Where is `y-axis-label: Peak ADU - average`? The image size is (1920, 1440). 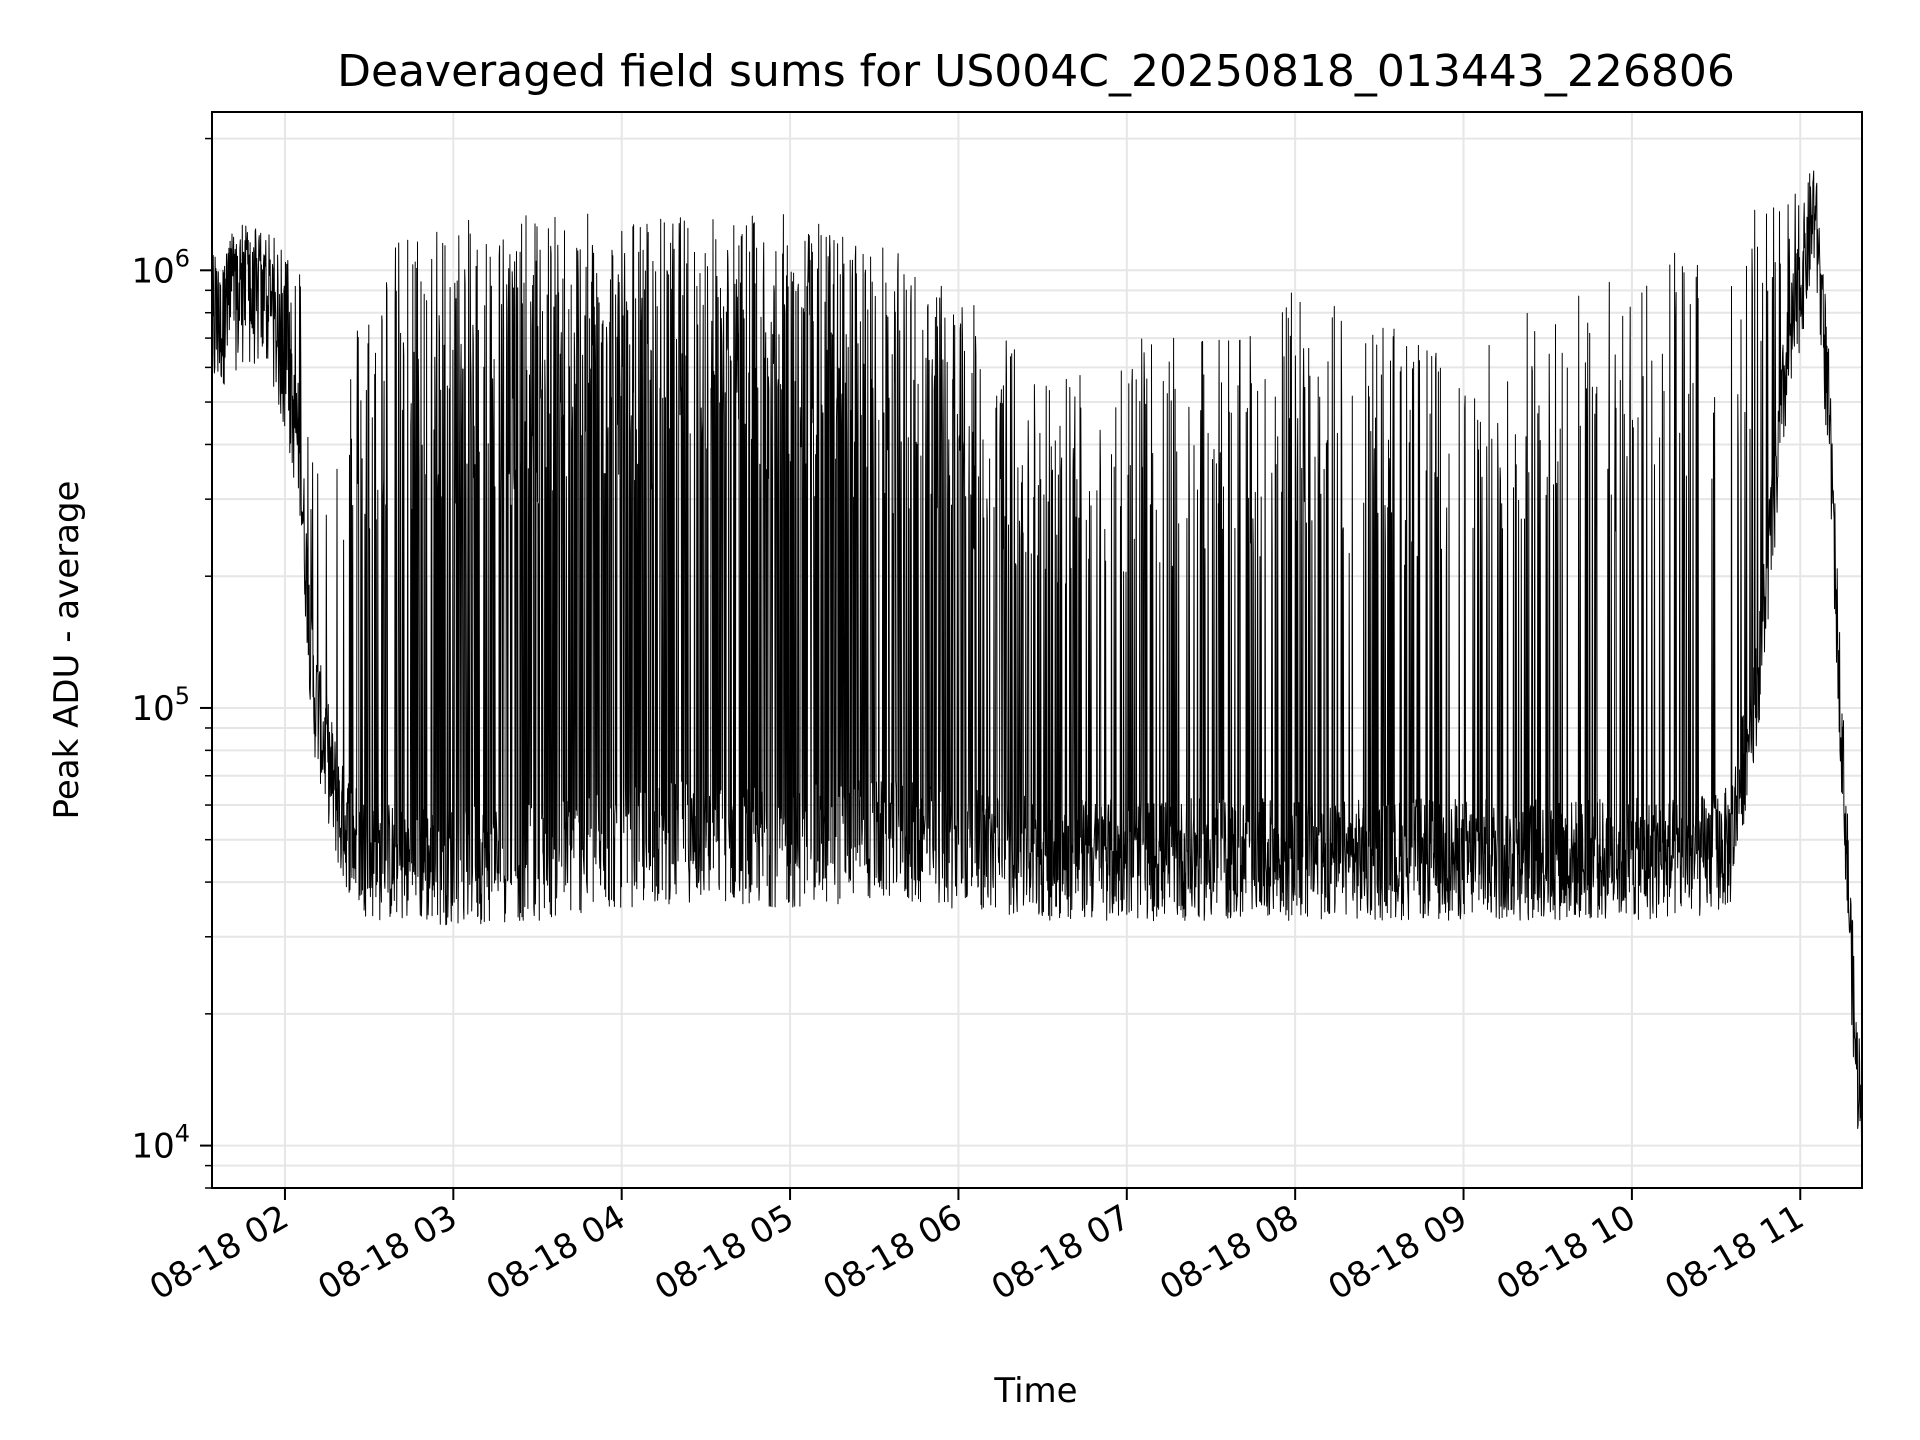
y-axis-label: Peak ADU - average is located at coordinates (67, 650).